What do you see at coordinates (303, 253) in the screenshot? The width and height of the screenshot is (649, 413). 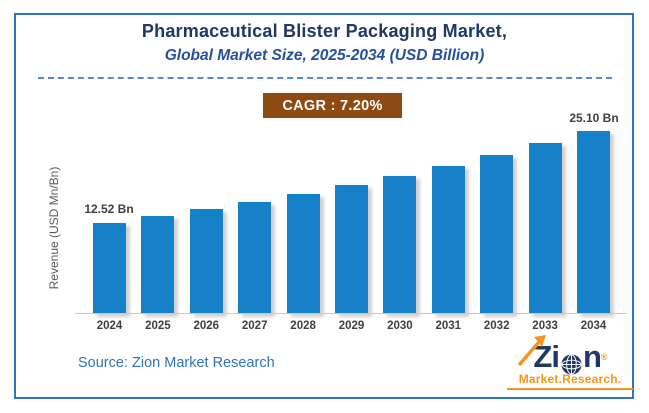 I see `bar-2028` at bounding box center [303, 253].